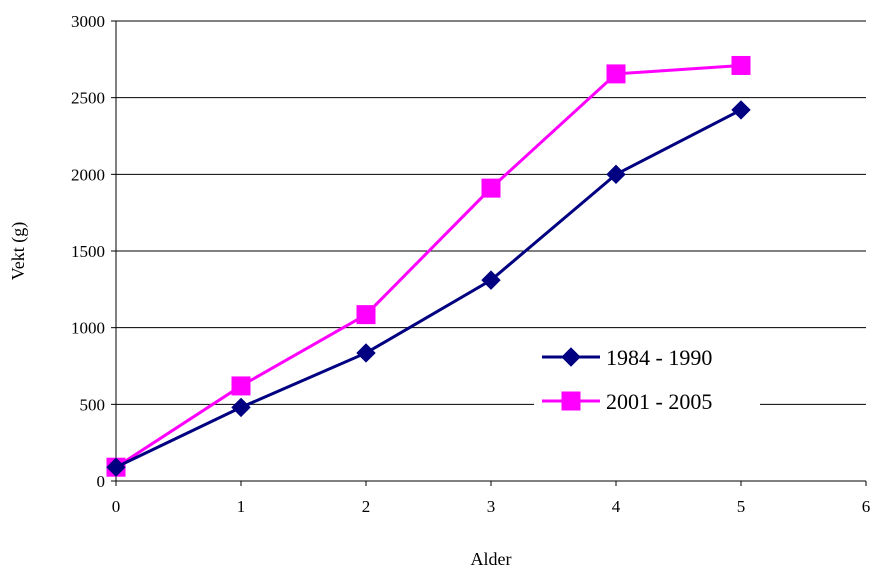 This screenshot has width=875, height=573. I want to click on y-tick-label: 1500, so click(88, 251).